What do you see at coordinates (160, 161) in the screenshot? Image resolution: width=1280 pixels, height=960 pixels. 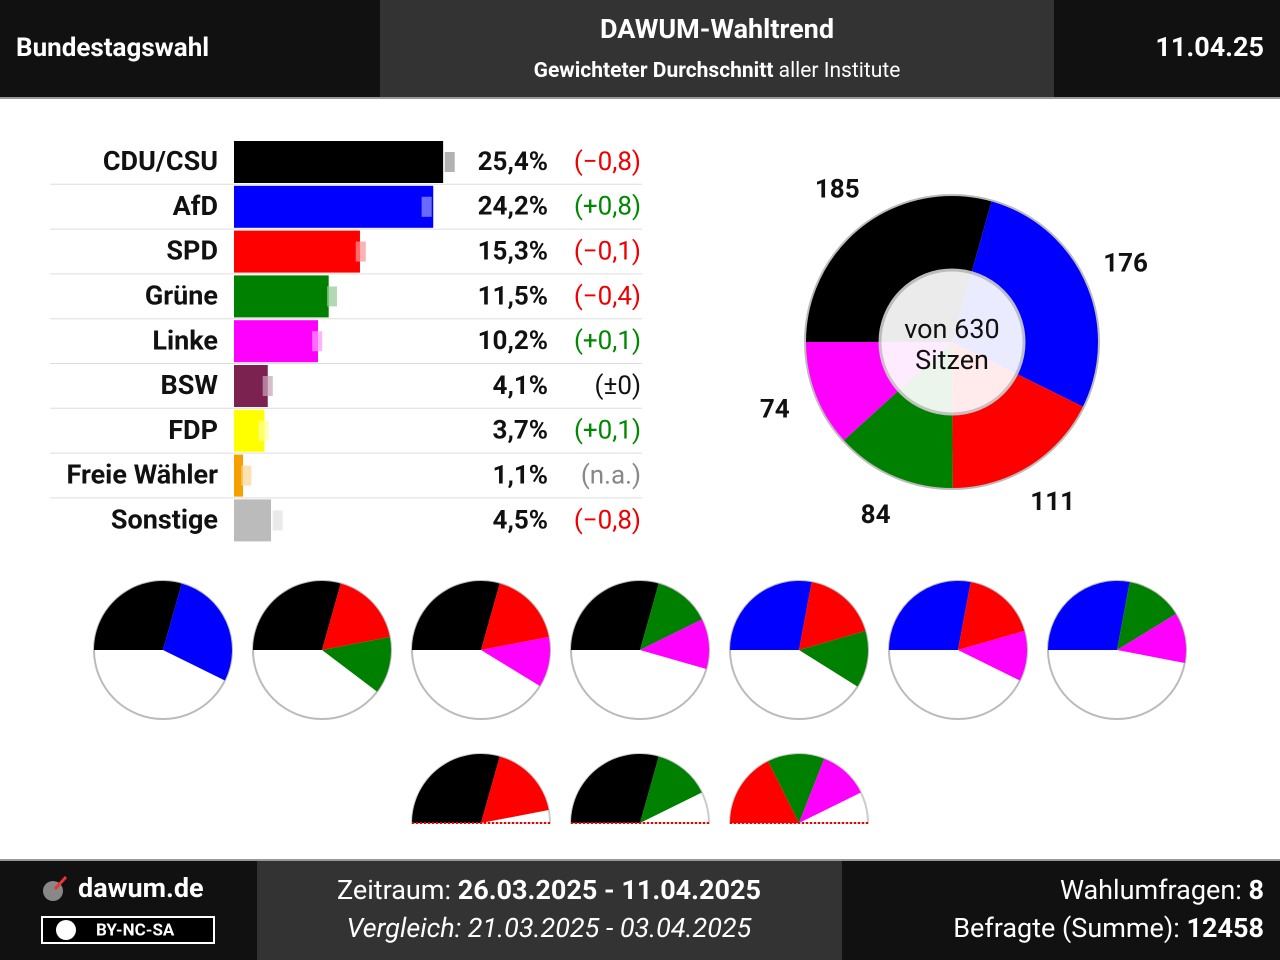 I see `party-label: CDU/CSU` at bounding box center [160, 161].